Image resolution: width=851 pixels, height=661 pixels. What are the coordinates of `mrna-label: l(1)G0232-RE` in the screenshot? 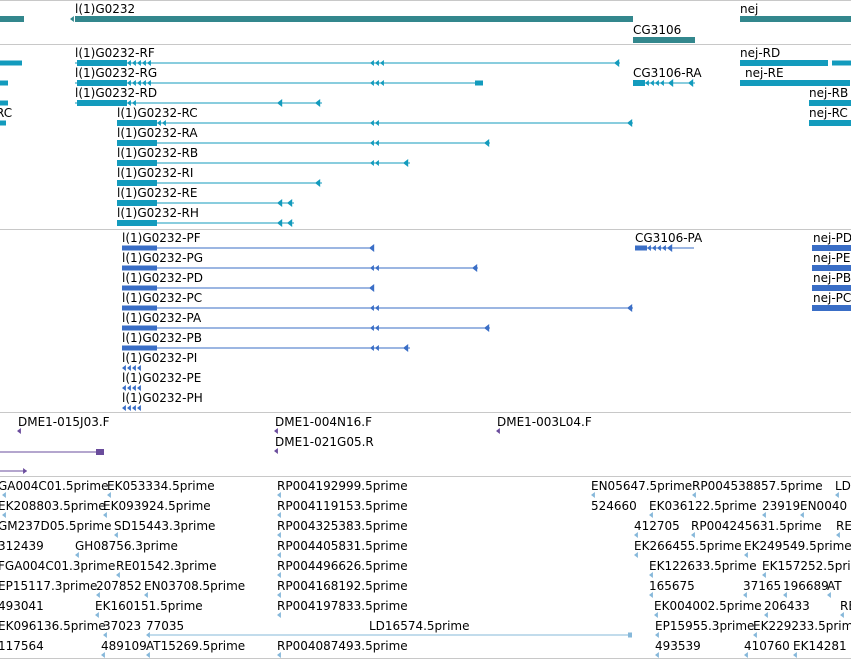 It's located at (157, 193).